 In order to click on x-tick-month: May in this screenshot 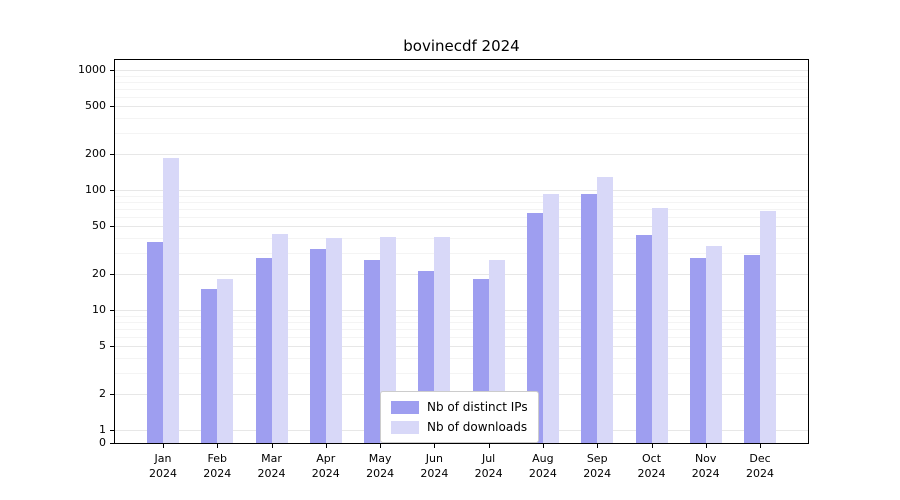, I will do `click(380, 458)`.